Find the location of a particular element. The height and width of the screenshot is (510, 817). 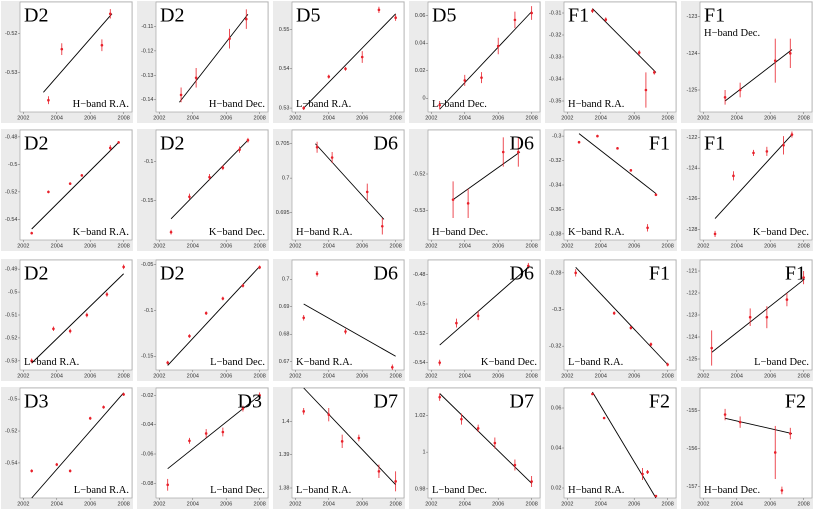

y-tick-label: 1.4 is located at coordinates (286, 422).